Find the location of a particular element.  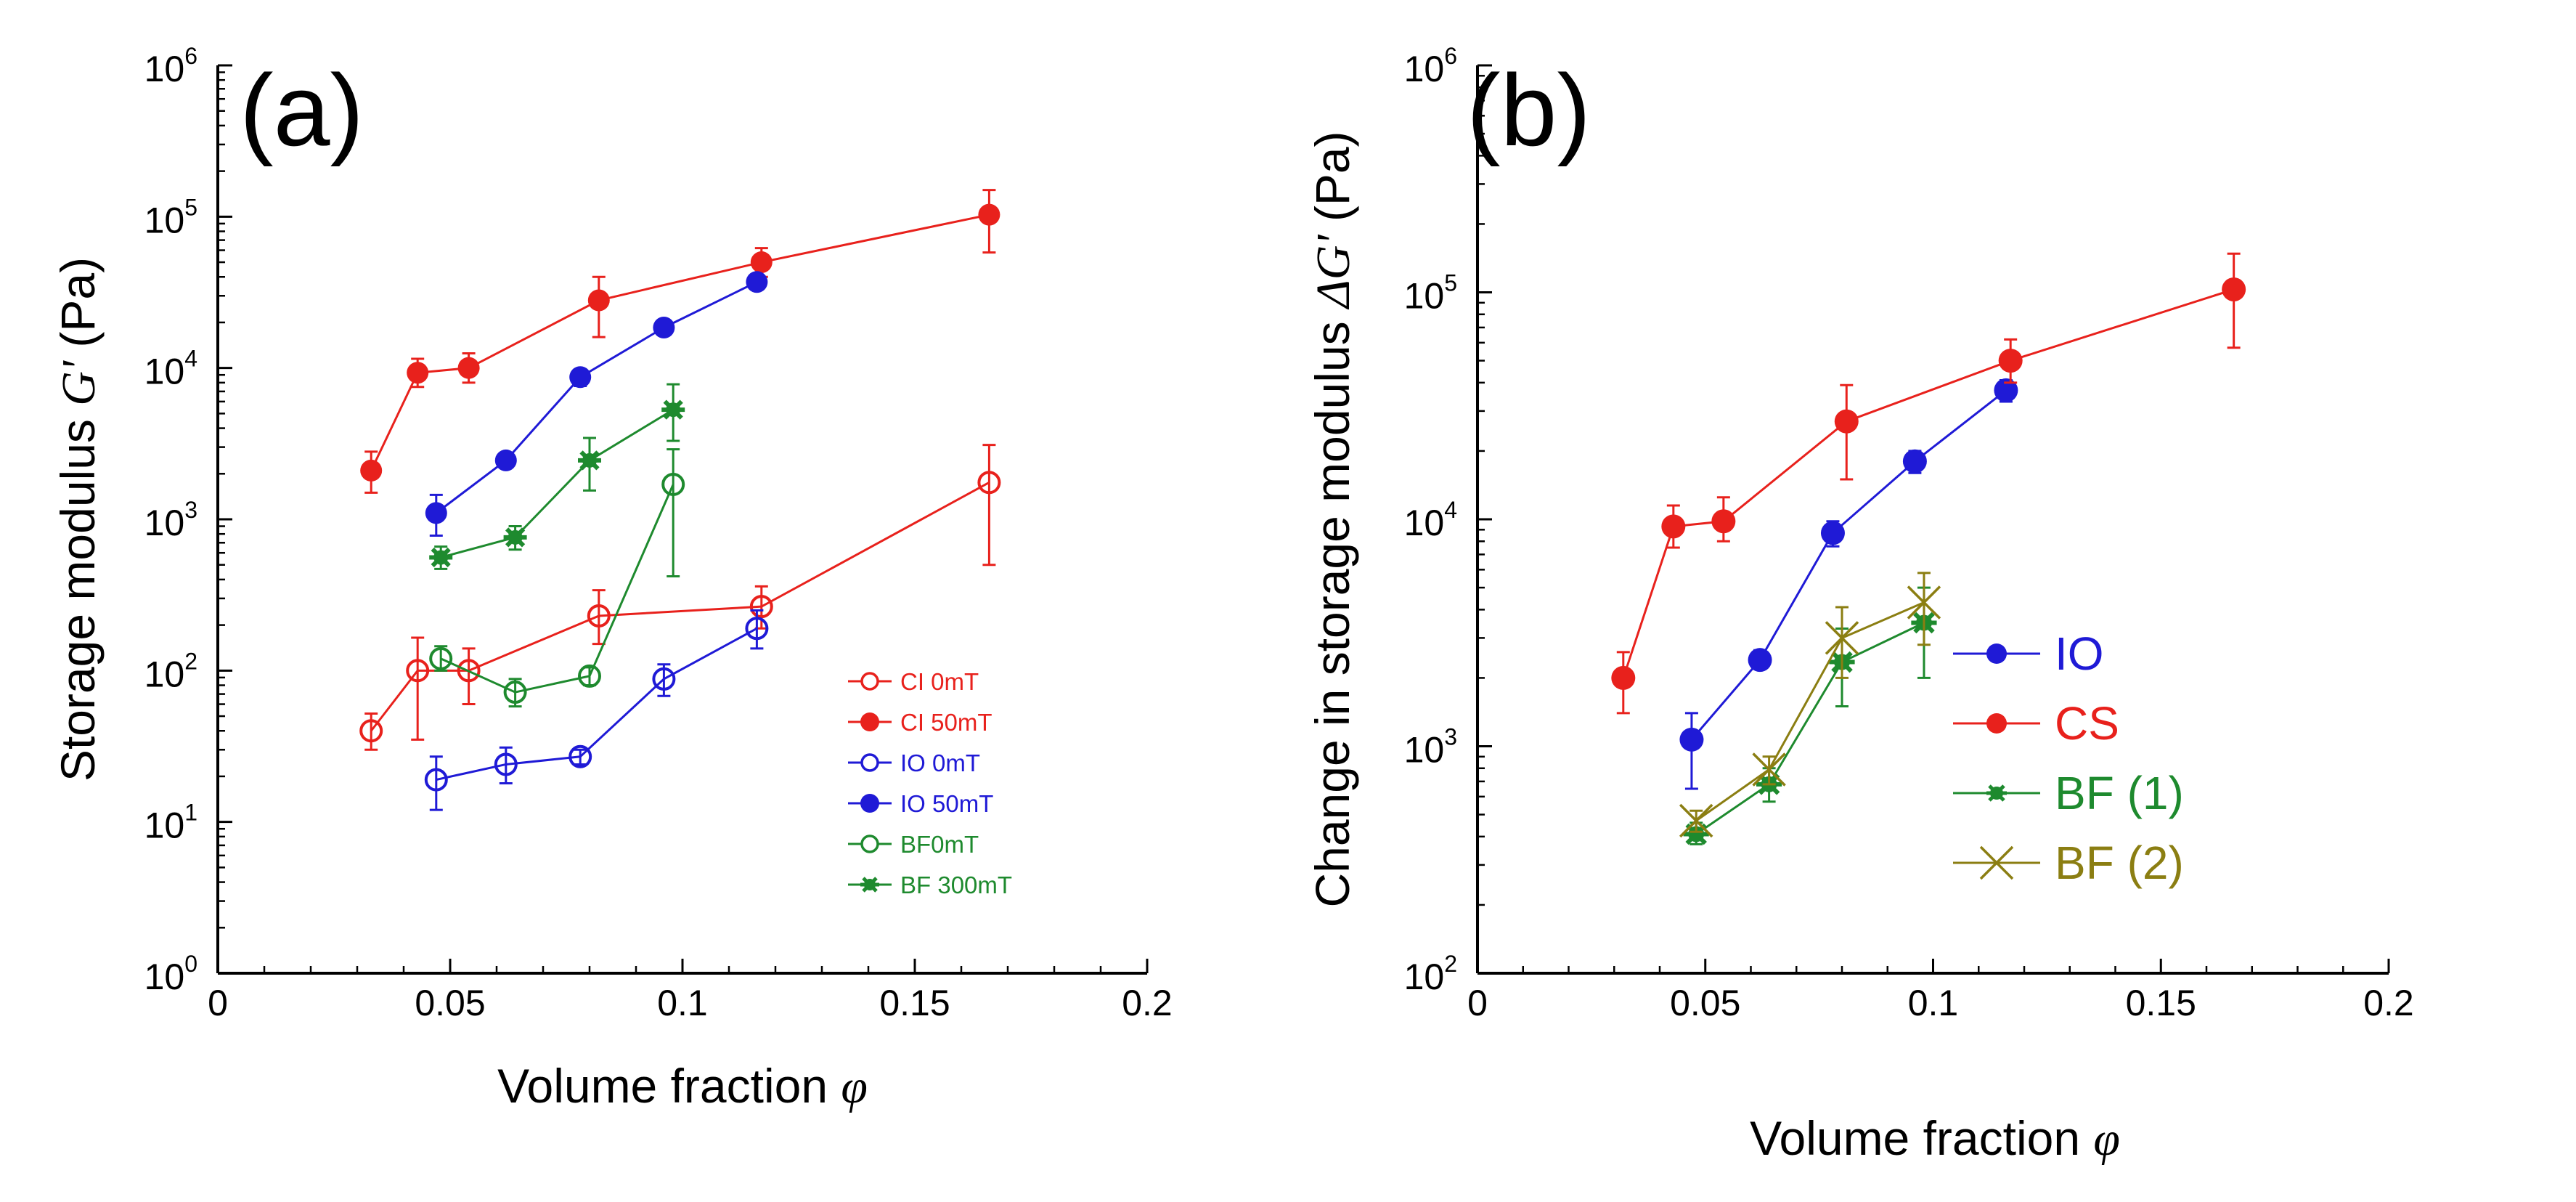

panel-a-y-ticks is located at coordinates (225, 519).